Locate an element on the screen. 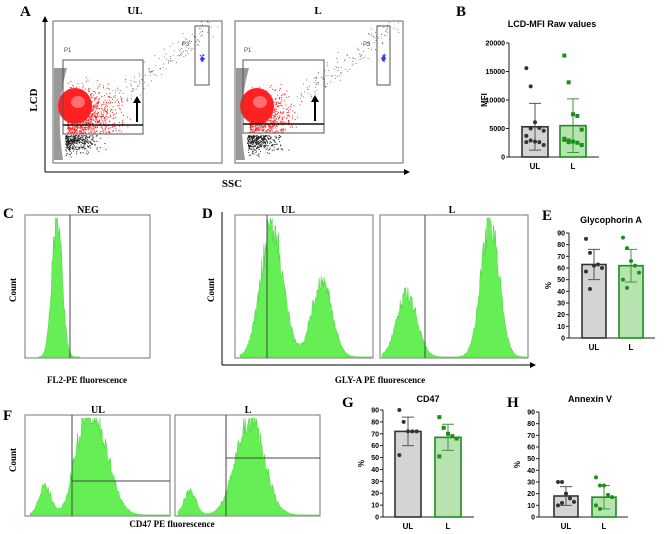 The image size is (668, 534). y-tick-label: 20 is located at coordinates (375, 494).